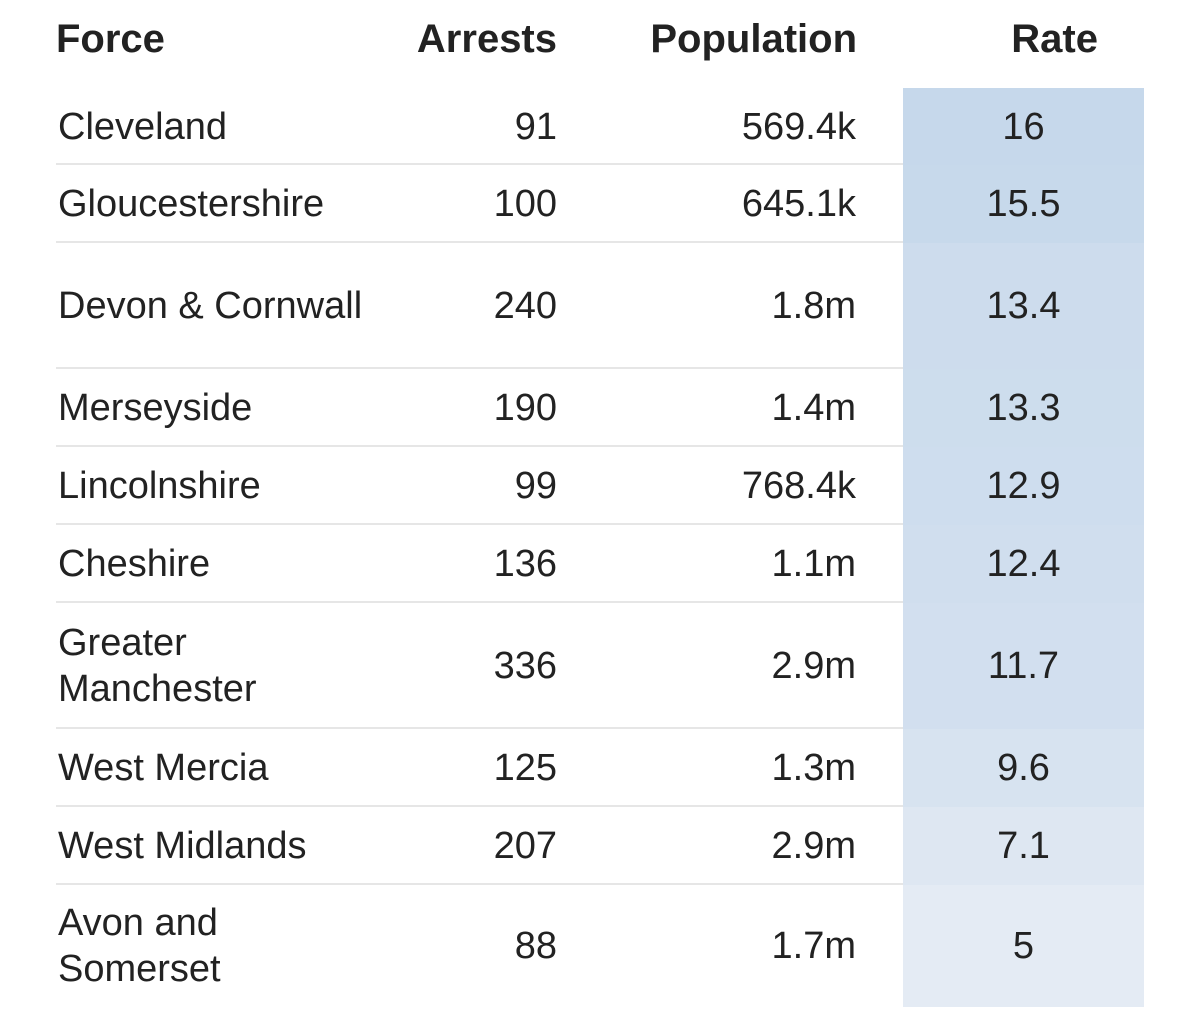 The height and width of the screenshot is (1024, 1200). What do you see at coordinates (157, 666) in the screenshot?
I see `cell-force: Greater Manchester` at bounding box center [157, 666].